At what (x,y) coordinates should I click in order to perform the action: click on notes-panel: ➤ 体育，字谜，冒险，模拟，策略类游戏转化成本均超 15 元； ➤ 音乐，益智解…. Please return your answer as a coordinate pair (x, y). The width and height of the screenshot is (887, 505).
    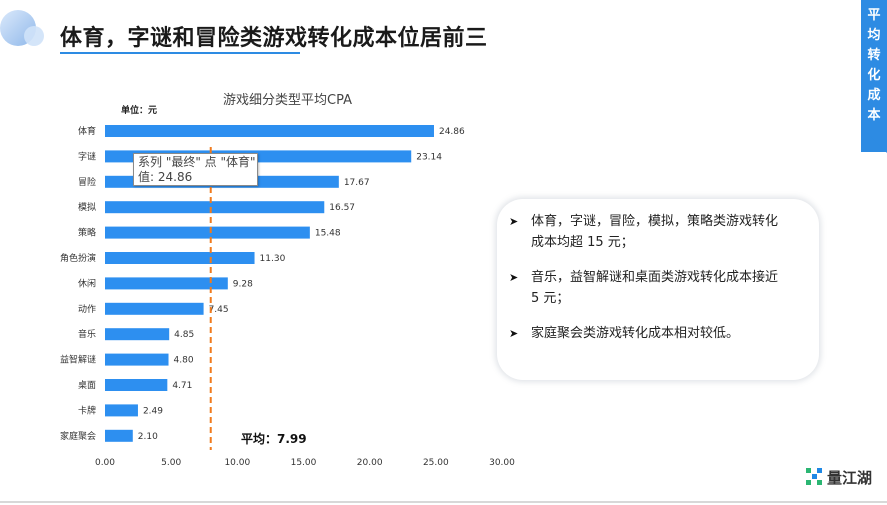
    Looking at the image, I should click on (658, 289).